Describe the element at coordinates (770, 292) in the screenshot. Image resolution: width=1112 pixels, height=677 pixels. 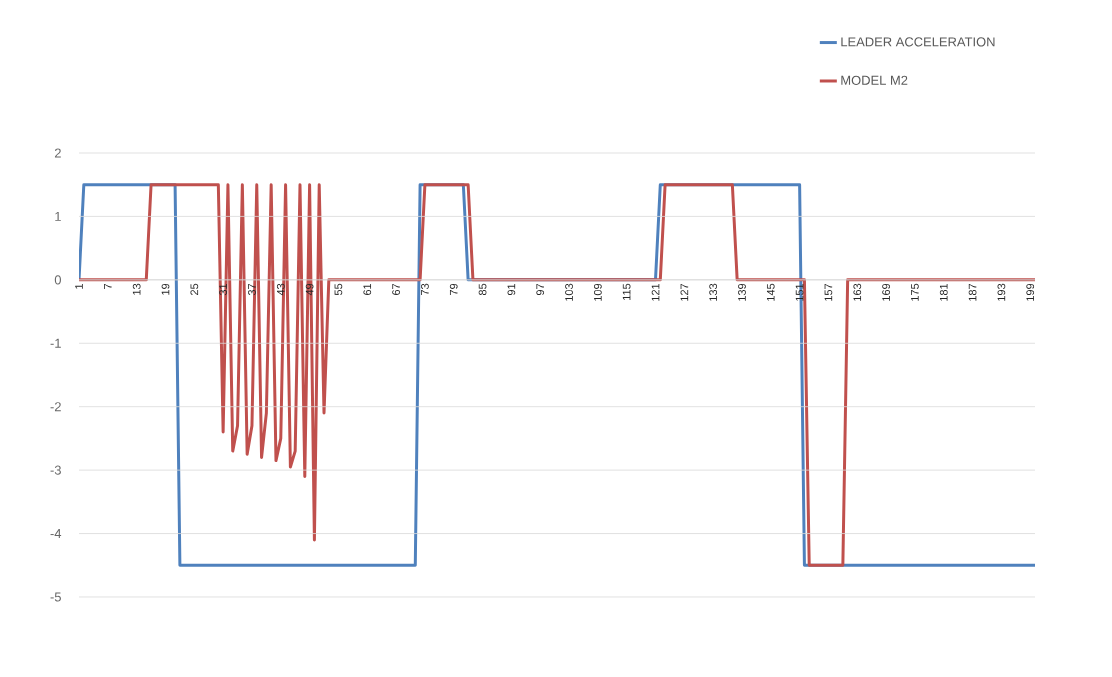
I see `x-tick-label: 145` at that location.